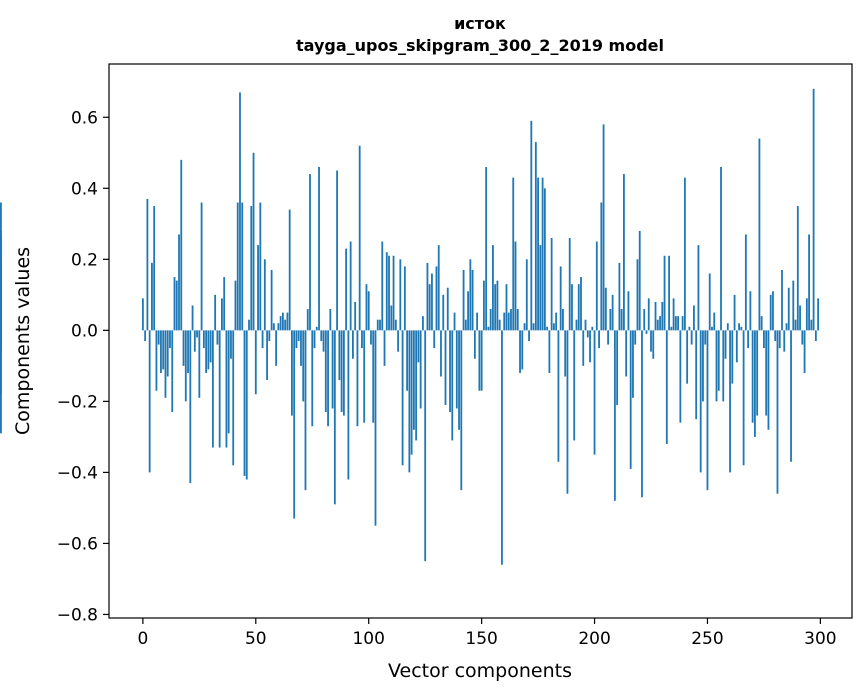  Describe the element at coordinates (84, 331) in the screenshot. I see `y-tick-label: 0.0` at that location.